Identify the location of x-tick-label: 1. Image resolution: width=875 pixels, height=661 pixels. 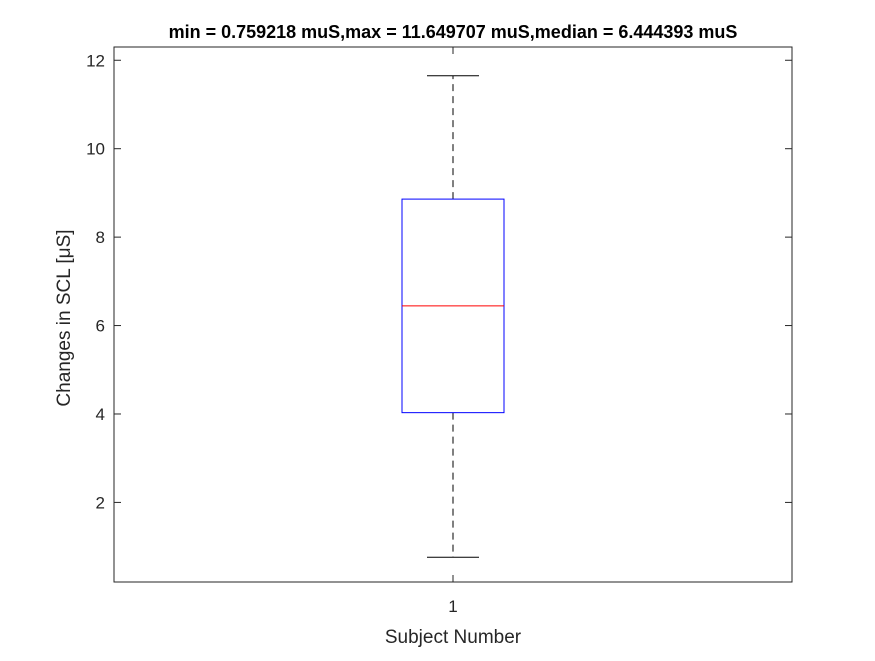
(452, 606).